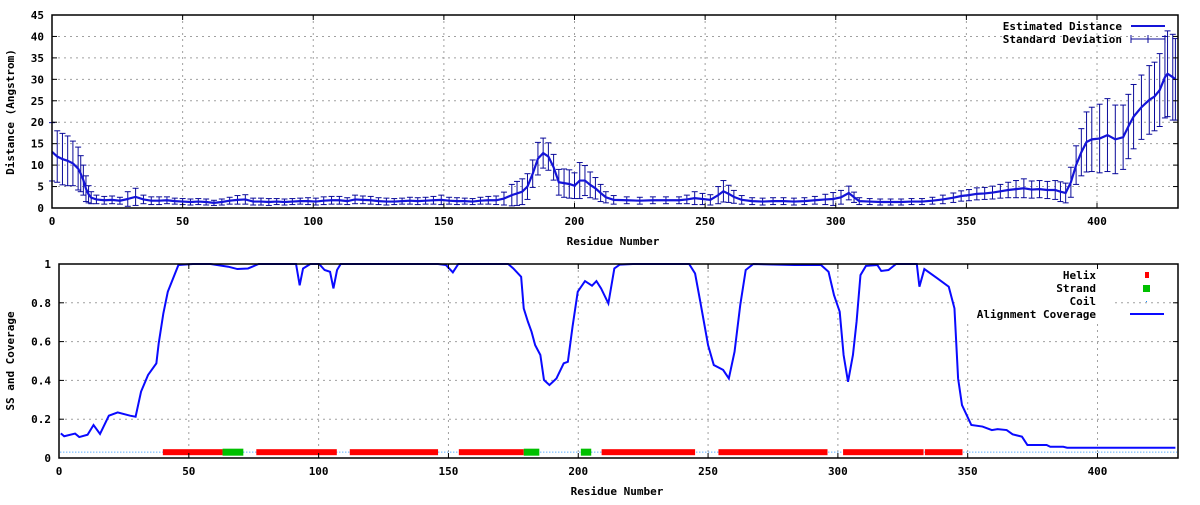 The height and width of the screenshot is (505, 1200). What do you see at coordinates (10, 112) in the screenshot?
I see `y-axis-label: Distance (Angstrom)` at bounding box center [10, 112].